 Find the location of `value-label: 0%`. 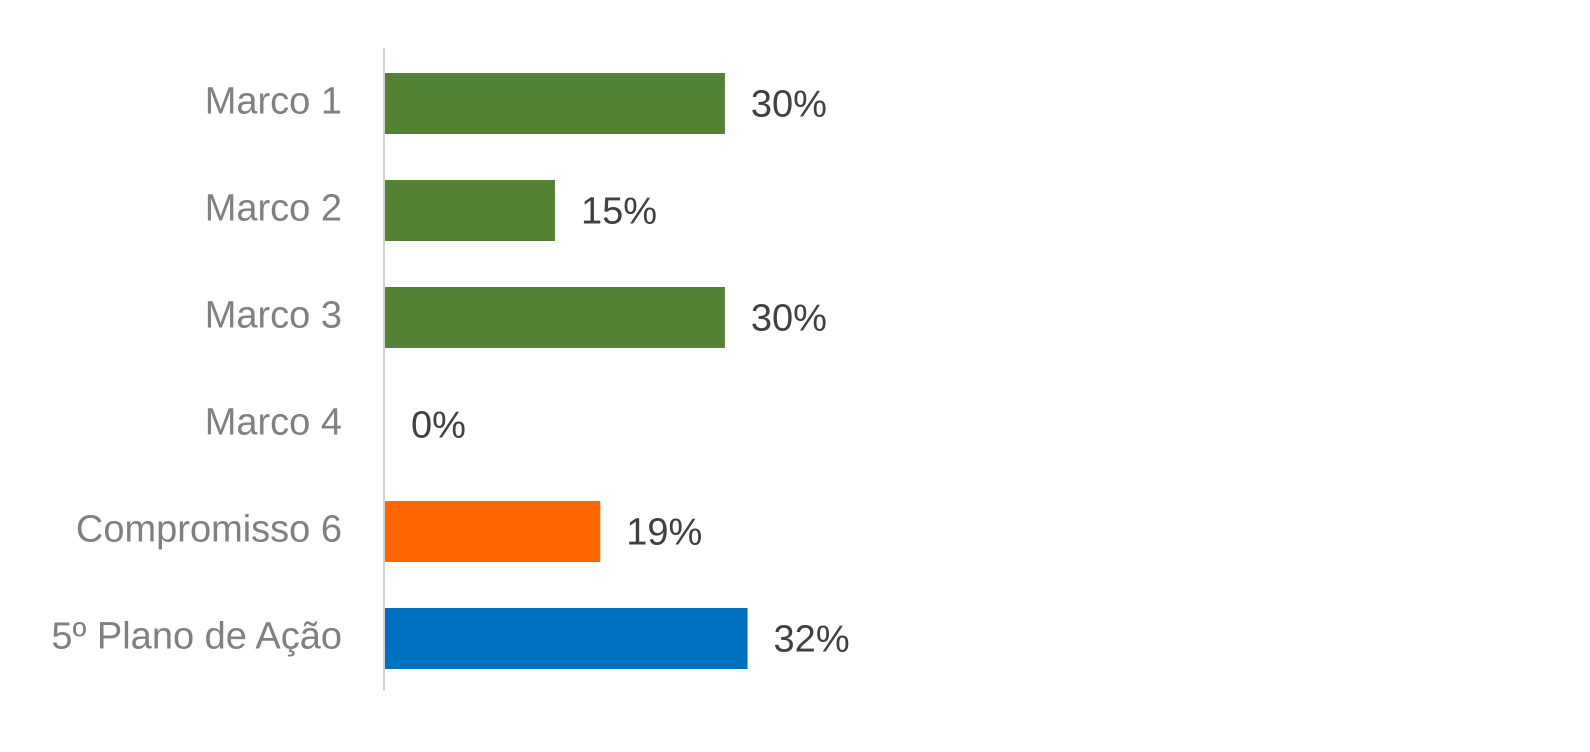

value-label: 0% is located at coordinates (438, 426).